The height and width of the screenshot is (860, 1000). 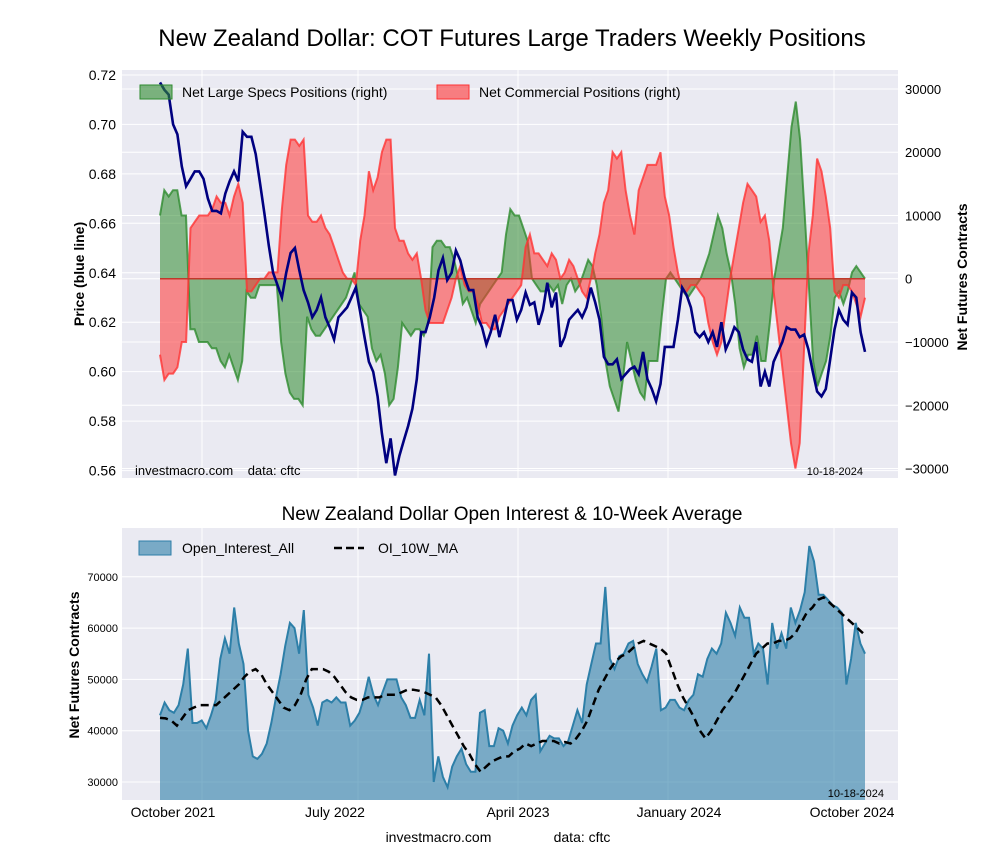 What do you see at coordinates (498, 837) in the screenshot?
I see `lower-footer: investmacro.com data: cftc` at bounding box center [498, 837].